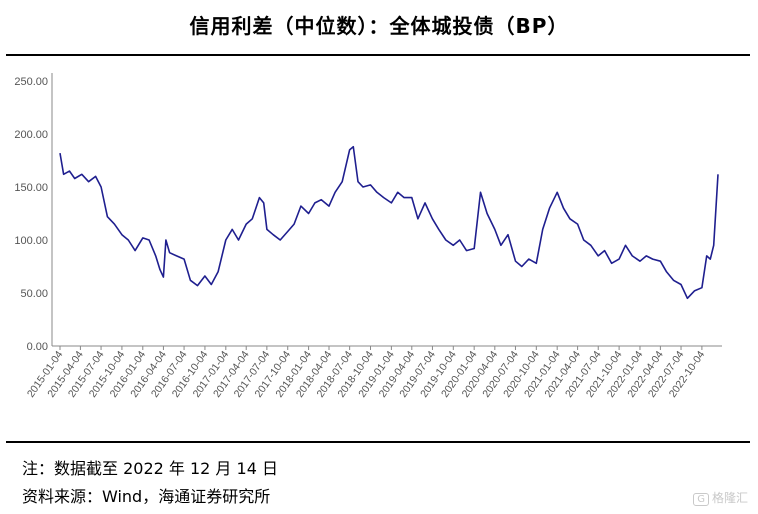 Image resolution: width=758 pixels, height=514 pixels. What do you see at coordinates (31, 188) in the screenshot?
I see `y-tick-label: 150.00` at bounding box center [31, 188].